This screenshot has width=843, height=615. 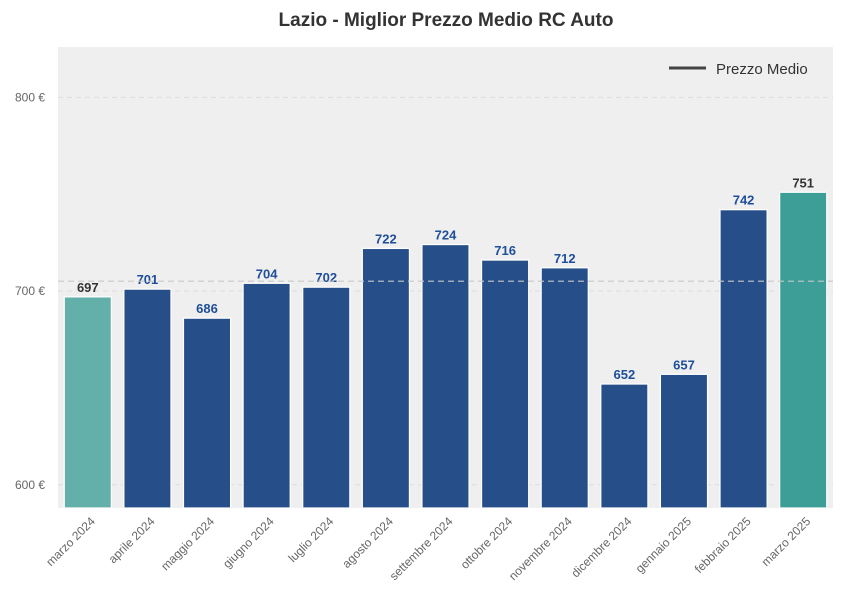 I want to click on bar-value-label: 716, so click(x=505, y=250).